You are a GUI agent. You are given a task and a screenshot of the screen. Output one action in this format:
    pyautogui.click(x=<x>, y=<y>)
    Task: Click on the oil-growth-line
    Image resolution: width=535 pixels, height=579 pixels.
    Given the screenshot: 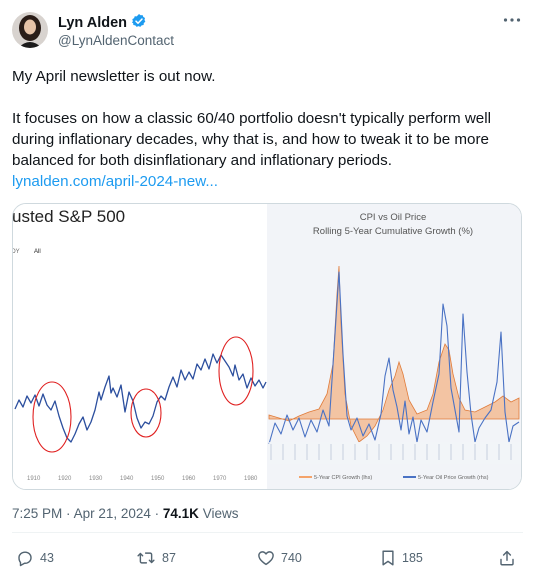 What is the action you would take?
    pyautogui.click(x=394, y=358)
    